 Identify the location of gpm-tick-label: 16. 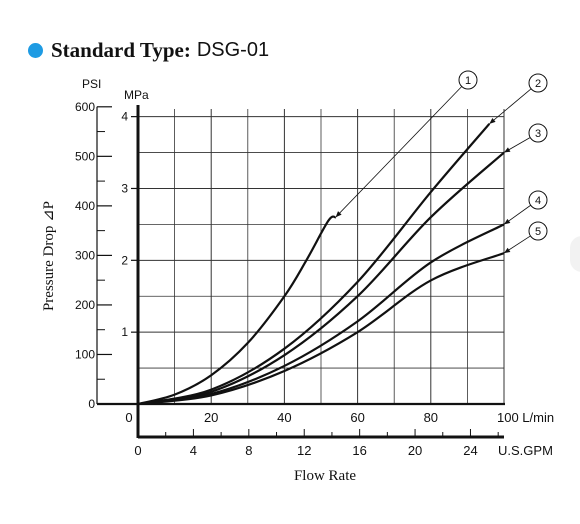
(359, 450).